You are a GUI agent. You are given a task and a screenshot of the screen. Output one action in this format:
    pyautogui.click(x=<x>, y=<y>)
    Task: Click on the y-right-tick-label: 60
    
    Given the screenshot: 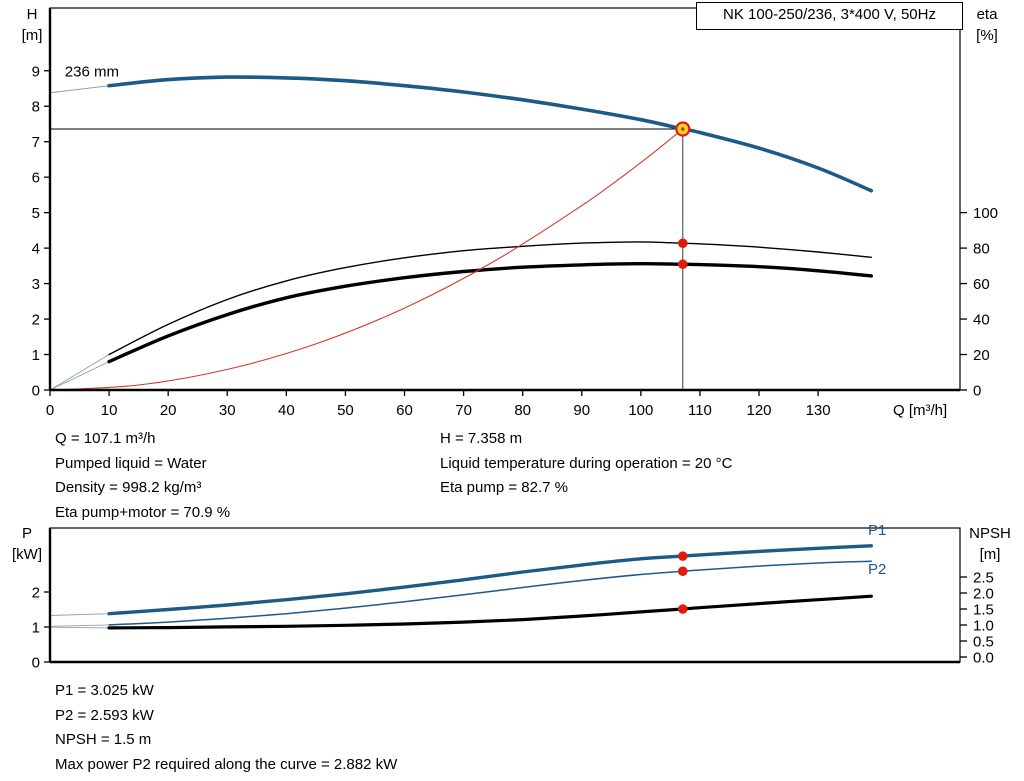 What is the action you would take?
    pyautogui.click(x=981, y=284)
    